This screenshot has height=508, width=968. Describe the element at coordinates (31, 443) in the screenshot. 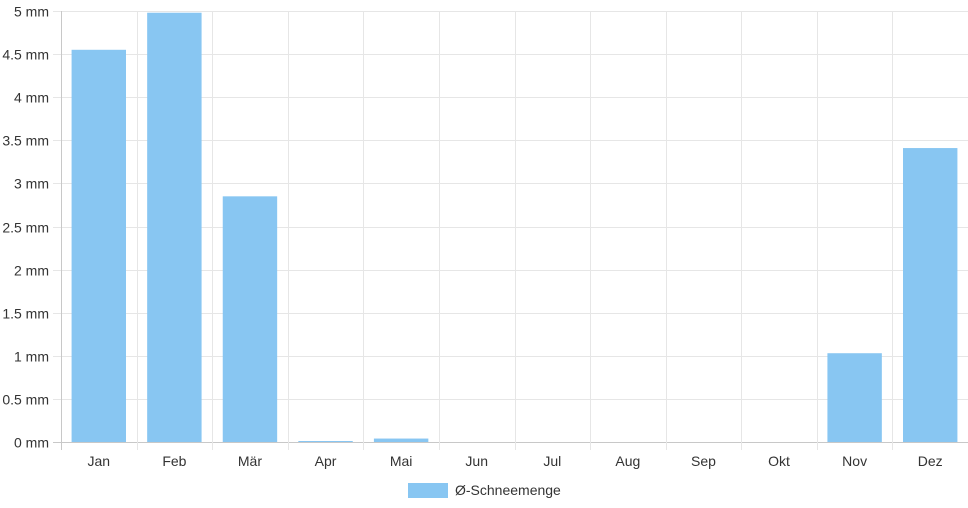

I see `y-tick-label: 0 mm` at that location.